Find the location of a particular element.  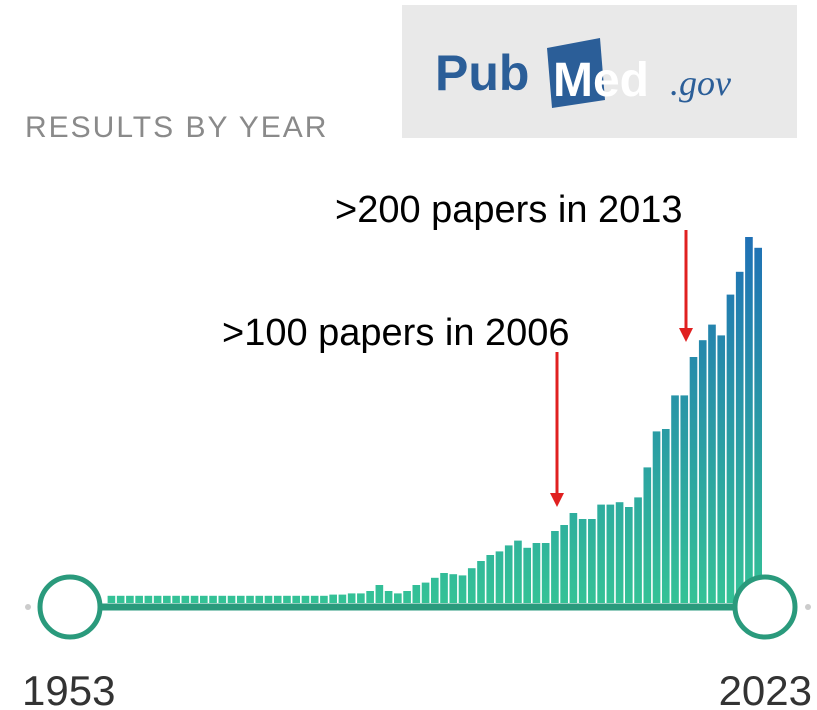

logo-pub: Pub is located at coordinates (482, 73).